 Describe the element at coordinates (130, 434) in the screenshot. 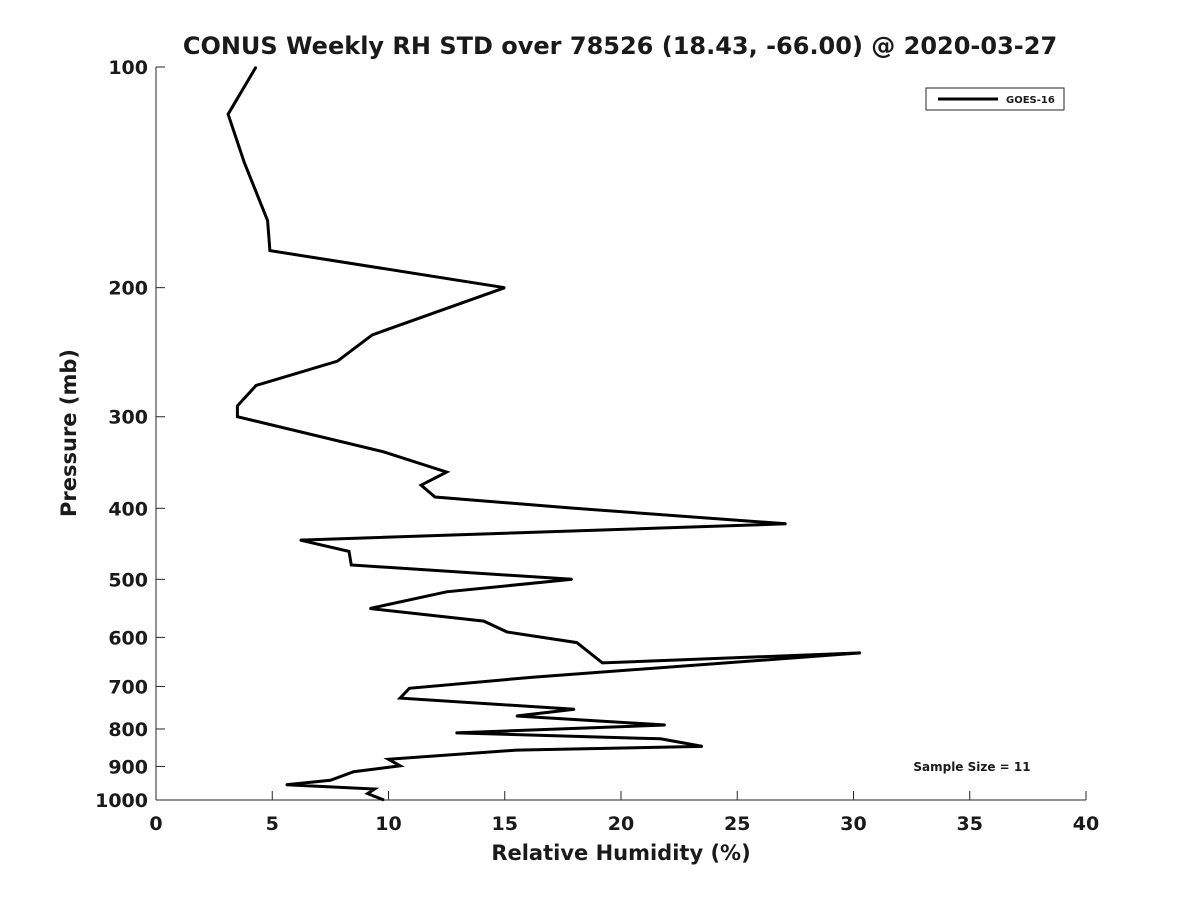

I see `y-axis-ticks: 100 200 300 400 500 600 700 800 900 1000` at that location.